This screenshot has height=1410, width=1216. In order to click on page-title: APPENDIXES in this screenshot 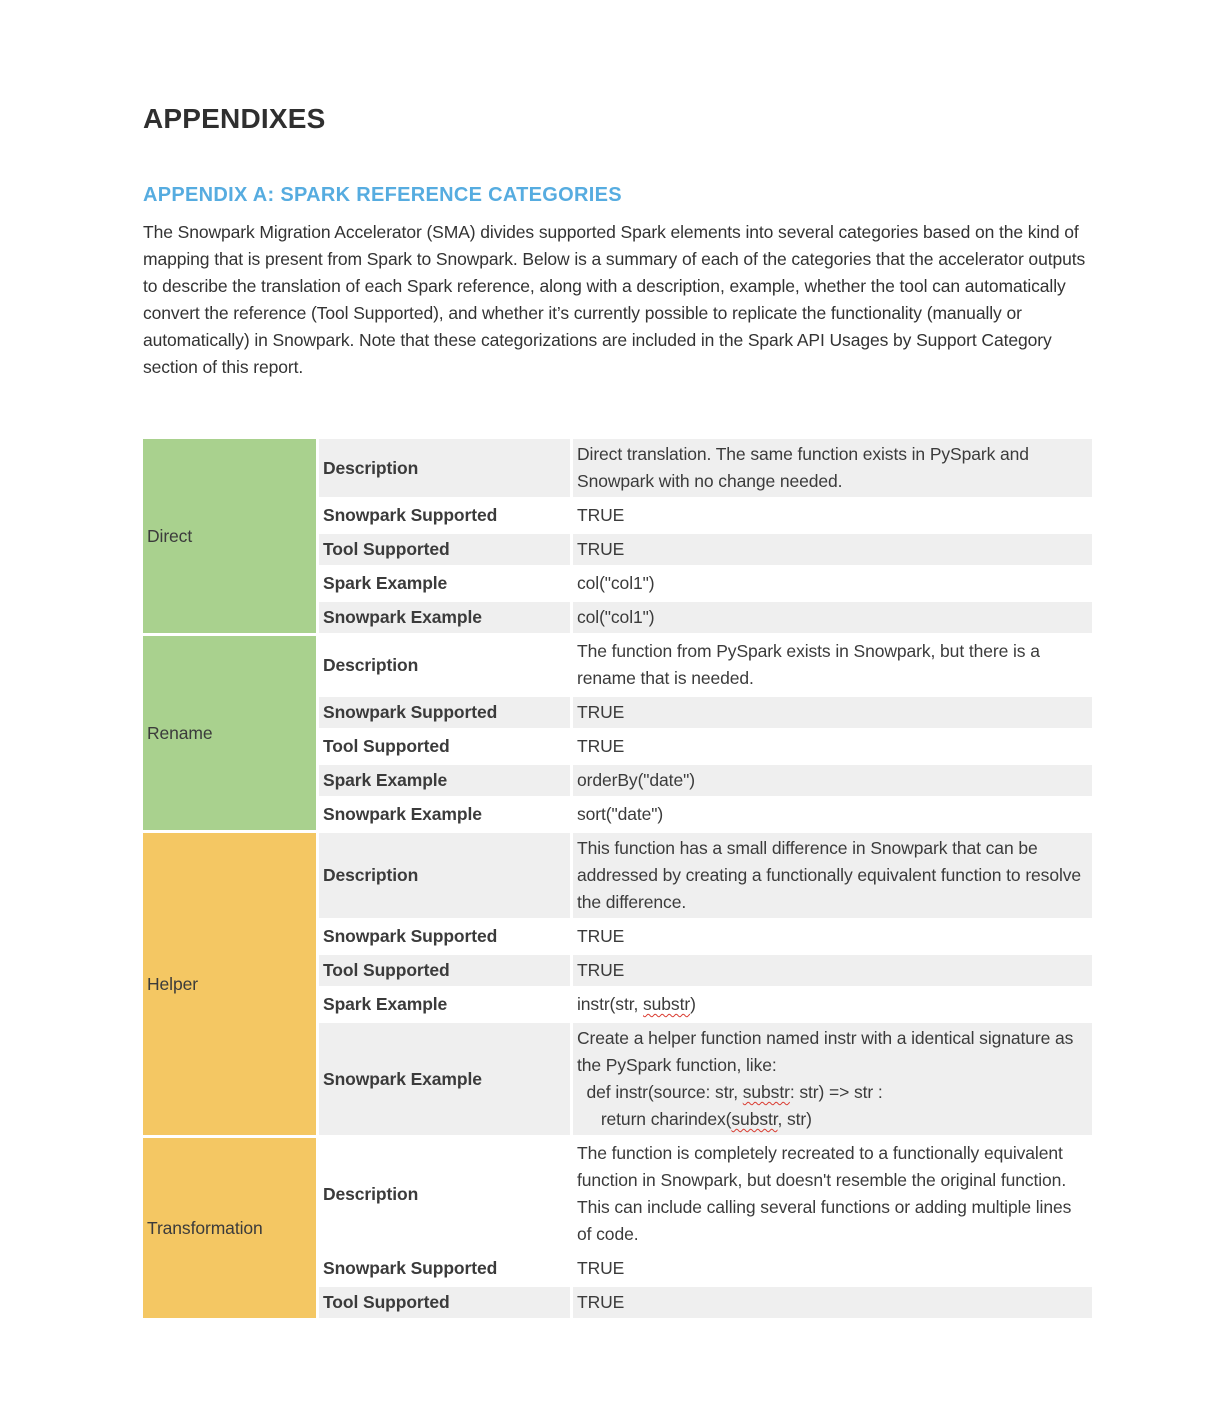, I will do `click(234, 118)`.